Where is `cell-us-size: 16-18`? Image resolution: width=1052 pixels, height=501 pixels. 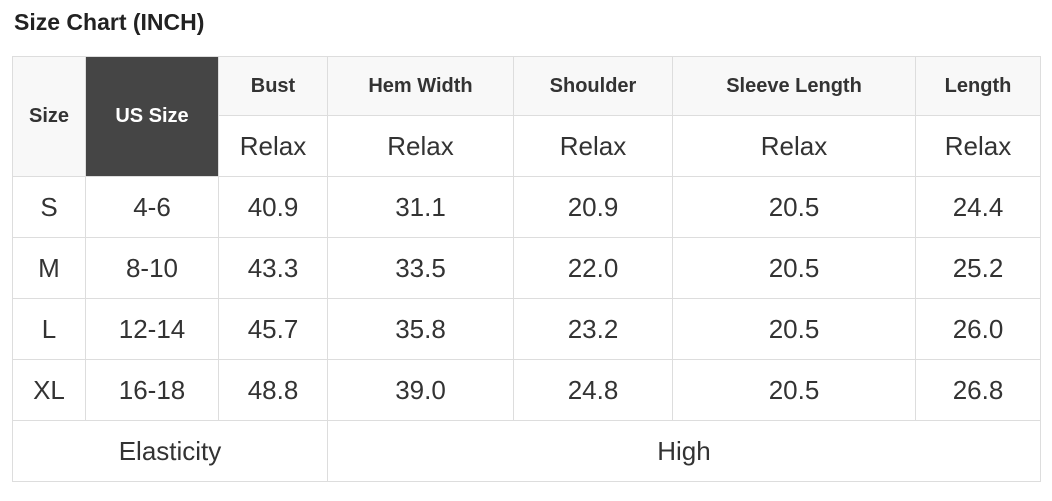 cell-us-size: 16-18 is located at coordinates (152, 390).